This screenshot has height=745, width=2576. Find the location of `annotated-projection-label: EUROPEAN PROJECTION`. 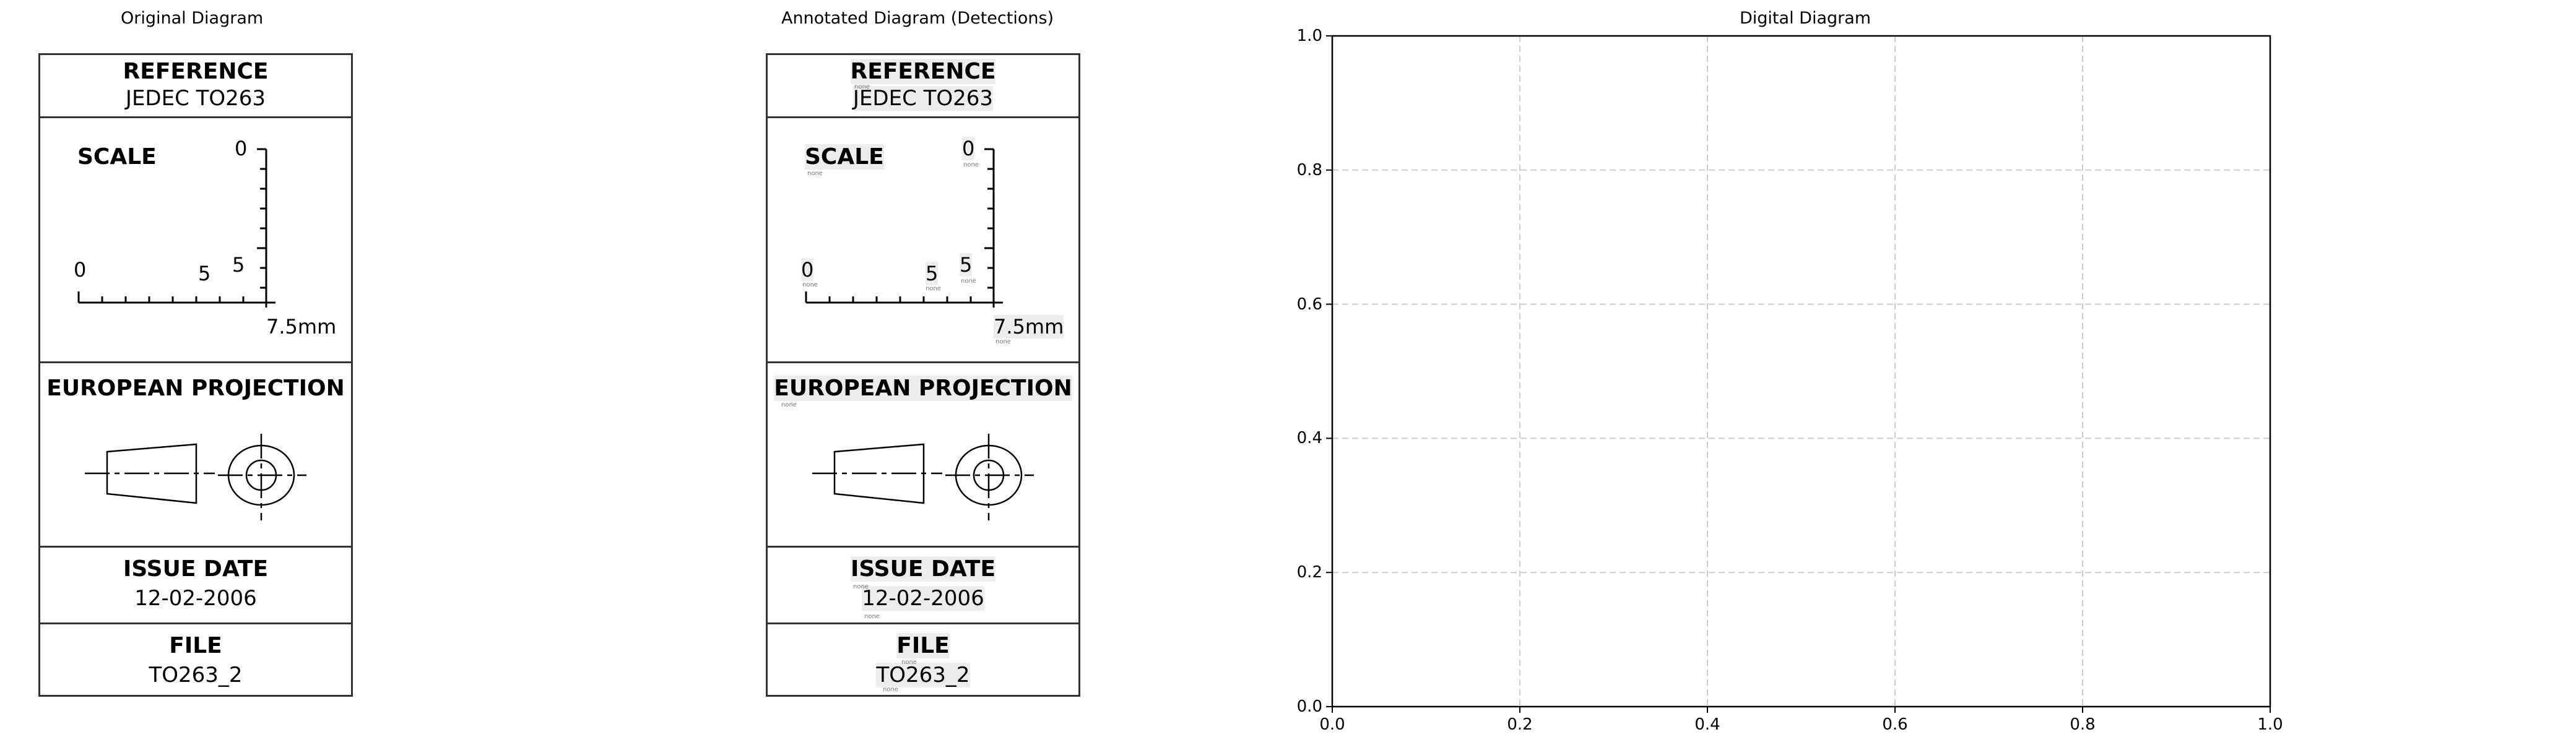

annotated-projection-label: EUROPEAN PROJECTION is located at coordinates (923, 388).